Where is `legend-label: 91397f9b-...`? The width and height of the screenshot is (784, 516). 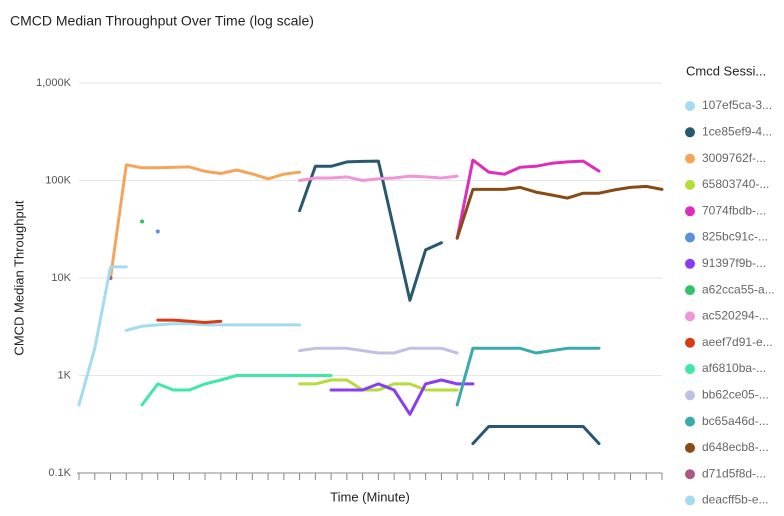
legend-label: 91397f9b-... is located at coordinates (734, 263).